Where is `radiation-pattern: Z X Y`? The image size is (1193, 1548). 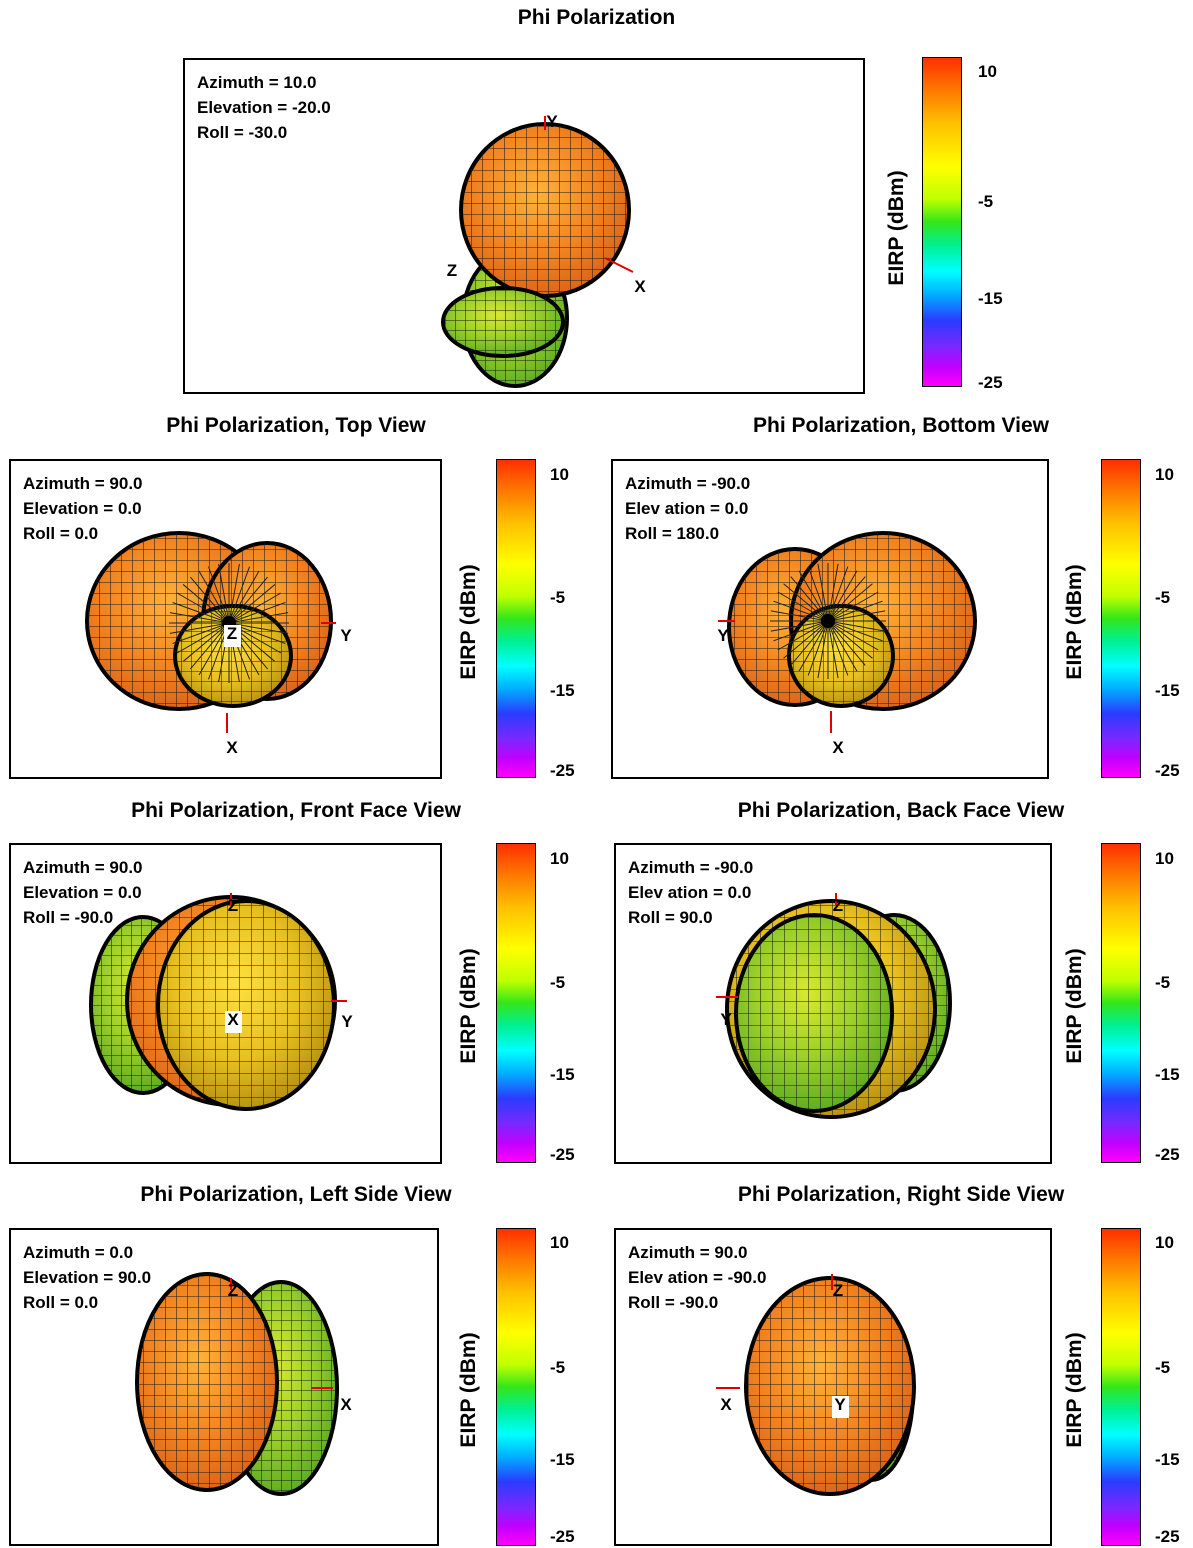
radiation-pattern: Z X Y is located at coordinates (816, 1385).